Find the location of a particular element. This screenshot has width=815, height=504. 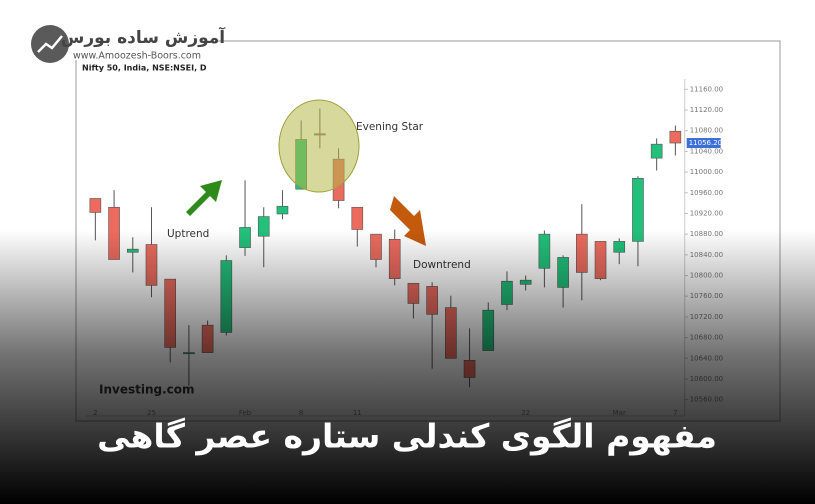

brand-name: آموزش ساده بورس is located at coordinates (143, 37).